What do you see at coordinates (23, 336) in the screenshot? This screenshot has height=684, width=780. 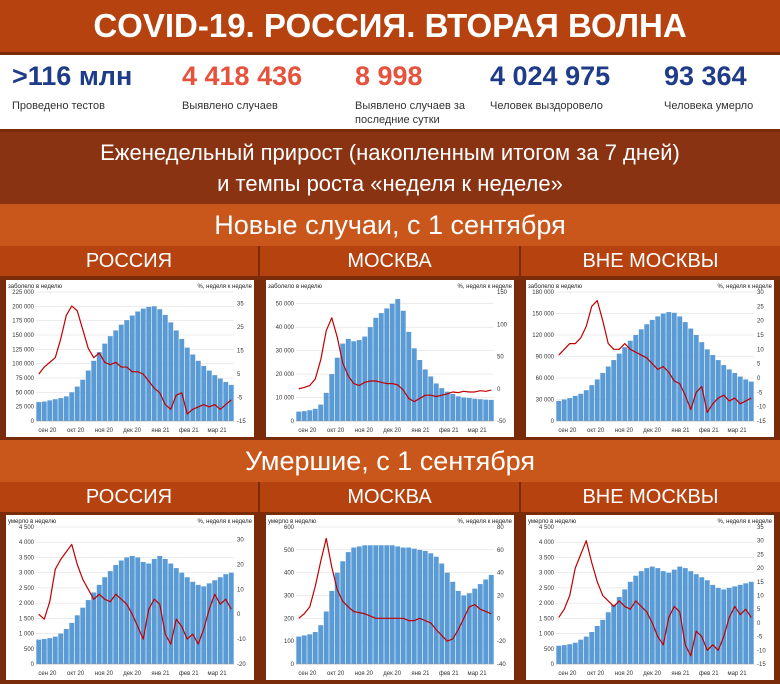 I see `left-tick-label: 150 000` at bounding box center [23, 336].